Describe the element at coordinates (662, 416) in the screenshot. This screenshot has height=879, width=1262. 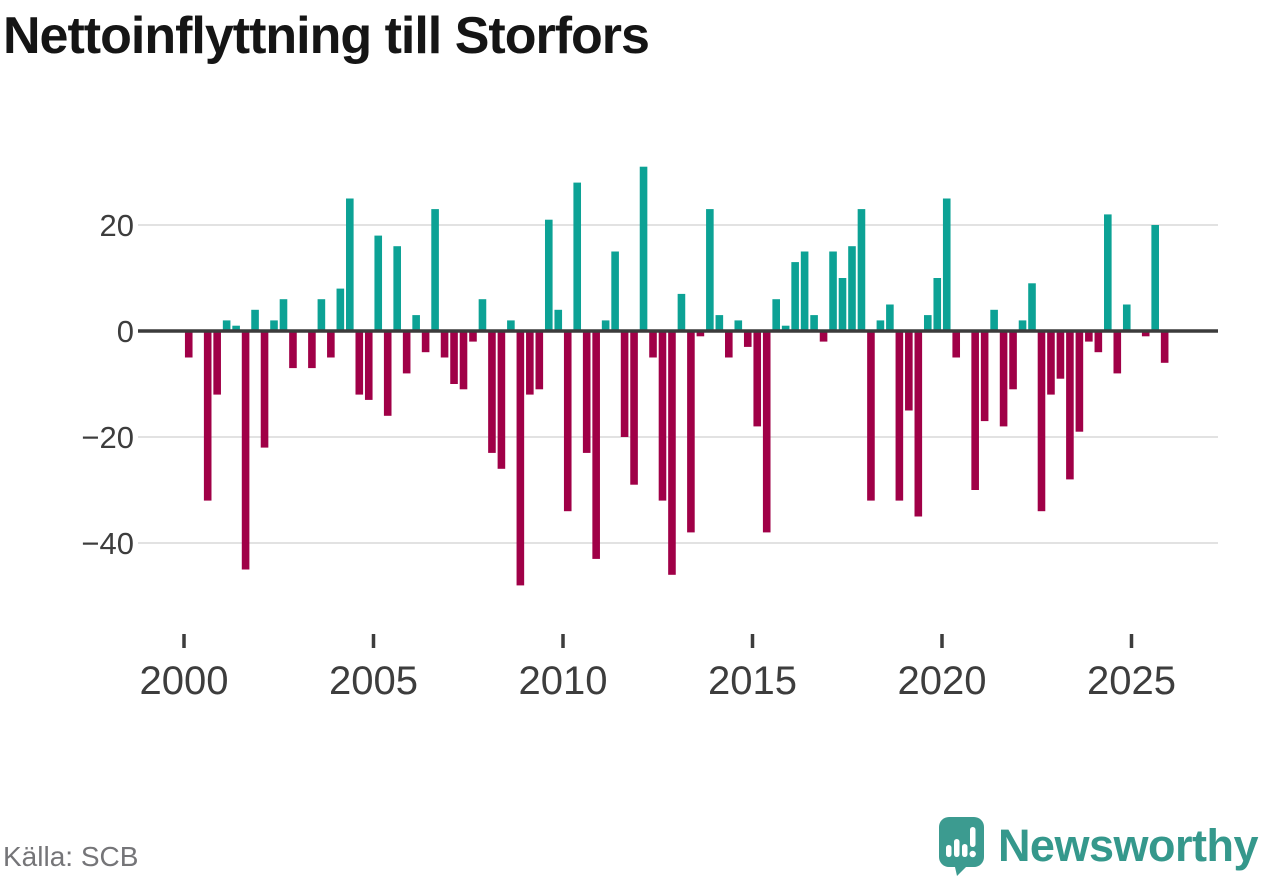
I see `bar-2012Q3` at that location.